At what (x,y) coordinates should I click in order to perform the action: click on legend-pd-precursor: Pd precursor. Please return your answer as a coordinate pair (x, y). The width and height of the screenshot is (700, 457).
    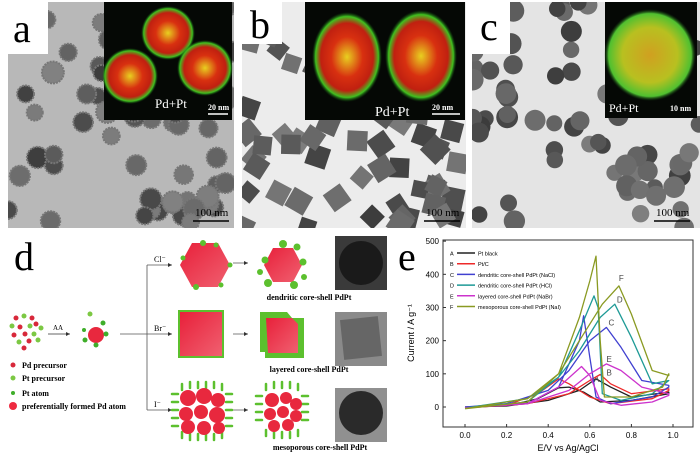
    Looking at the image, I should click on (44, 365).